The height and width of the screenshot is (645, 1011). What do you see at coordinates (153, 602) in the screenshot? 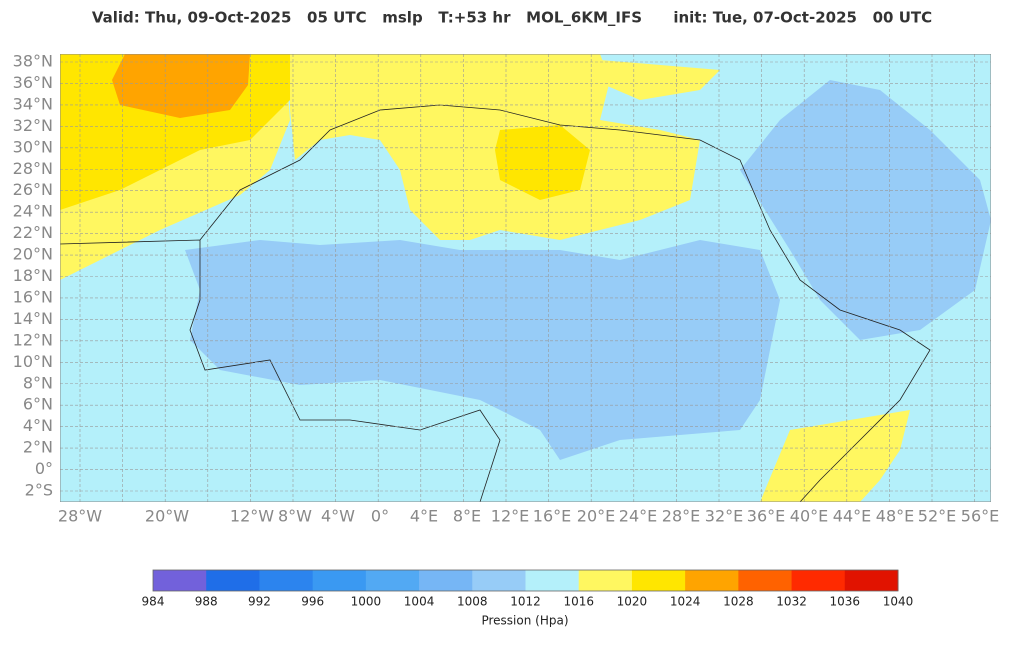
I see `colorbar-tick: 984` at bounding box center [153, 602].